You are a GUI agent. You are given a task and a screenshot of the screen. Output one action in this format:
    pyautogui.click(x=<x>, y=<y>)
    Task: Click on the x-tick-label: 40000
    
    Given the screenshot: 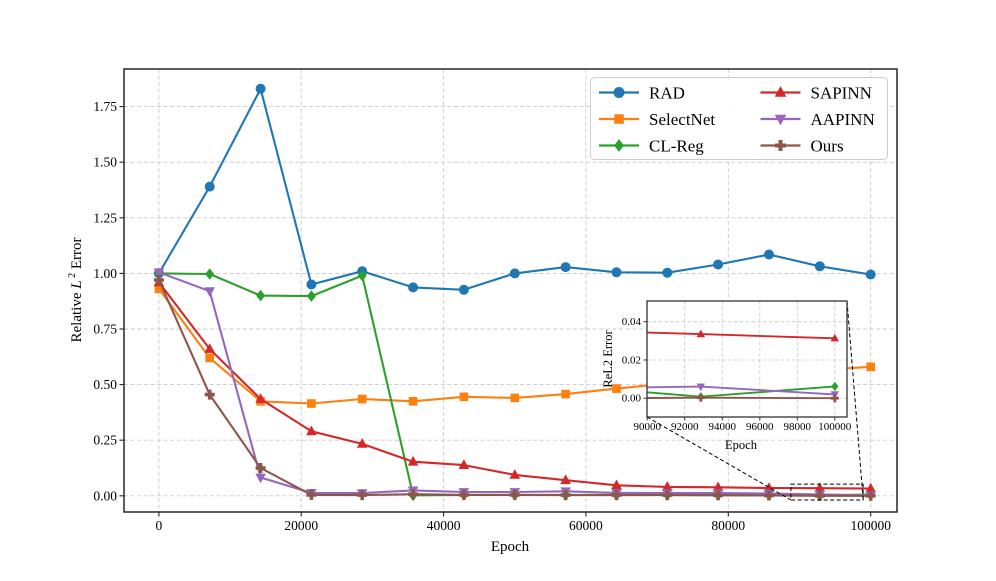 What is the action you would take?
    pyautogui.click(x=444, y=525)
    